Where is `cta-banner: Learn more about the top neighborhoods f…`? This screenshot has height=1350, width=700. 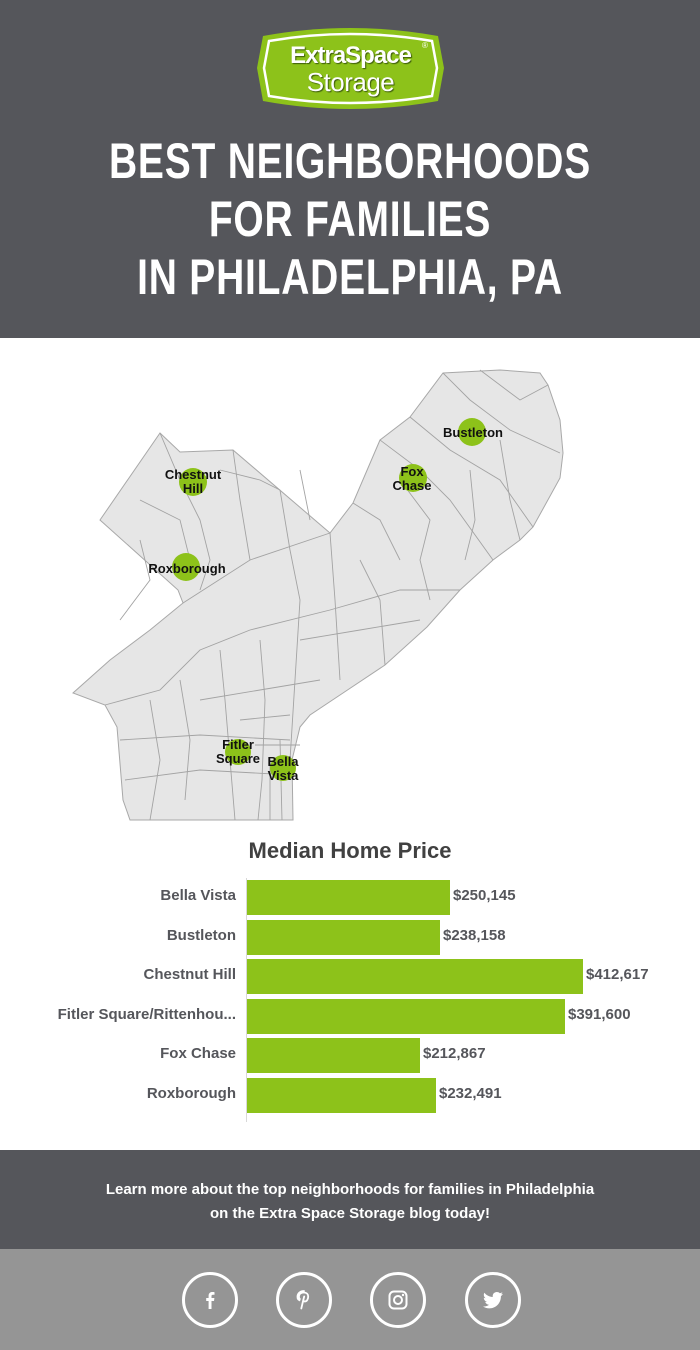 cta-banner: Learn more about the top neighborhoods f… is located at coordinates (350, 1199).